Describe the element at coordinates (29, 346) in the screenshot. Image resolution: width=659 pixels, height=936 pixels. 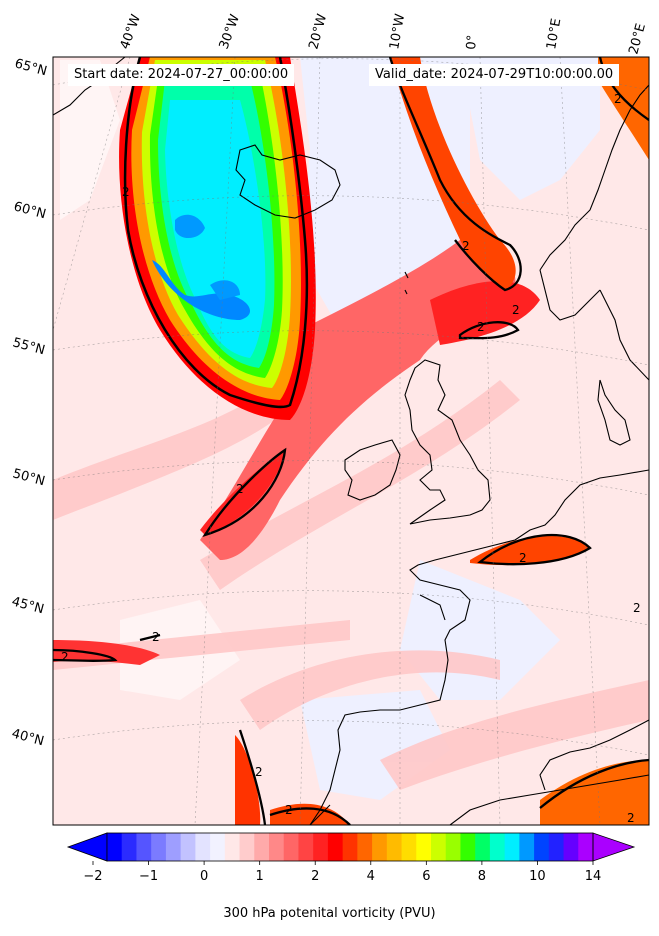
I see `lat-label-55n: 55°N` at that location.